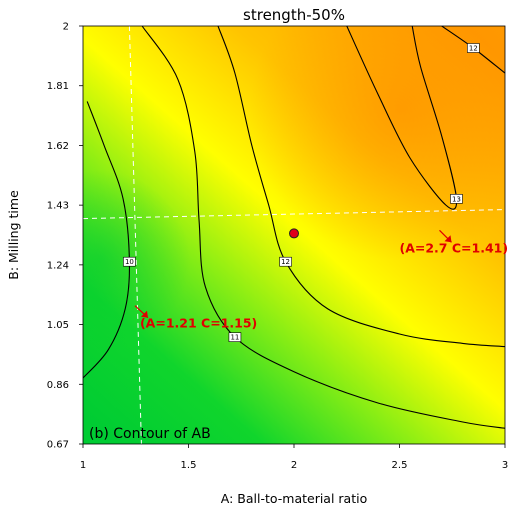  Describe the element at coordinates (294, 15) in the screenshot. I see `chart-title: strength-50%` at that location.